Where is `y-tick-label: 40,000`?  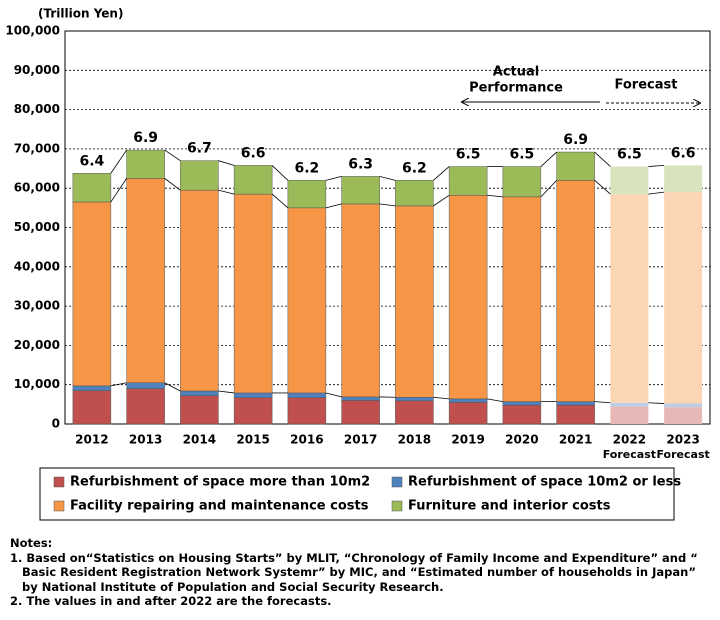 y-tick-label: 40,000 is located at coordinates (37, 266).